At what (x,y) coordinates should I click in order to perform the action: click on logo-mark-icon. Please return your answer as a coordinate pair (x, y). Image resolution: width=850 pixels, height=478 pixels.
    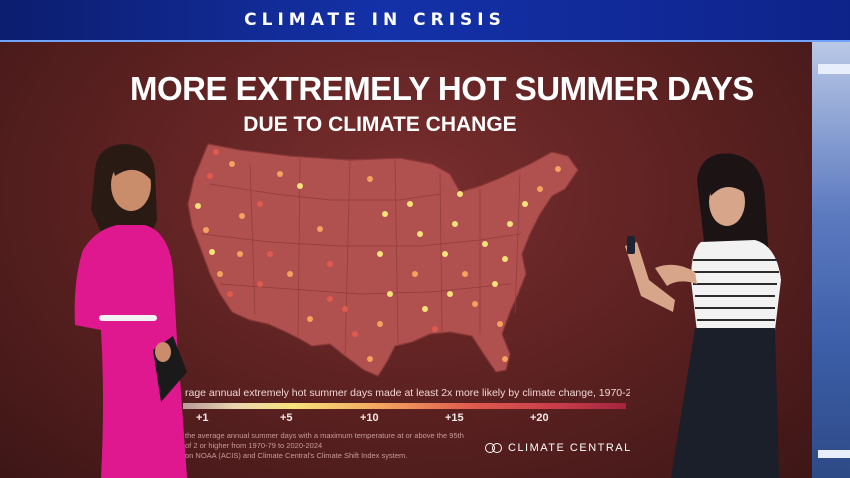
    Looking at the image, I should click on (494, 448).